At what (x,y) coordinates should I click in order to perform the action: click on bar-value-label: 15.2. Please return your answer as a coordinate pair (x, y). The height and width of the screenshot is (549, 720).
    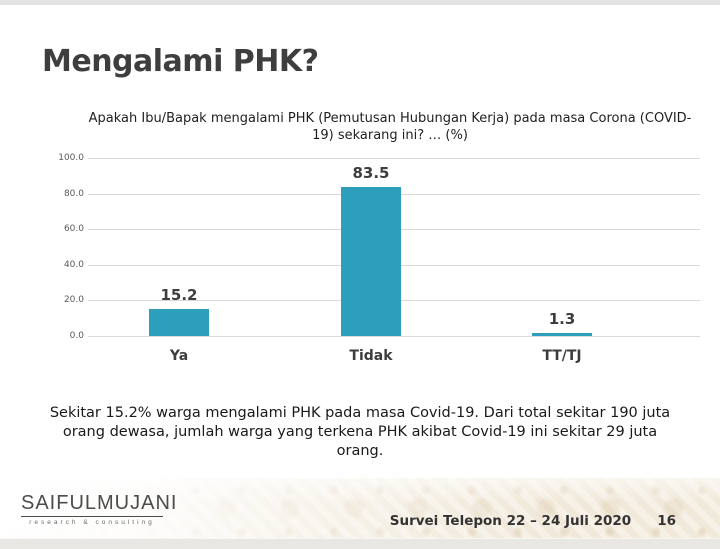
    Looking at the image, I should click on (179, 295).